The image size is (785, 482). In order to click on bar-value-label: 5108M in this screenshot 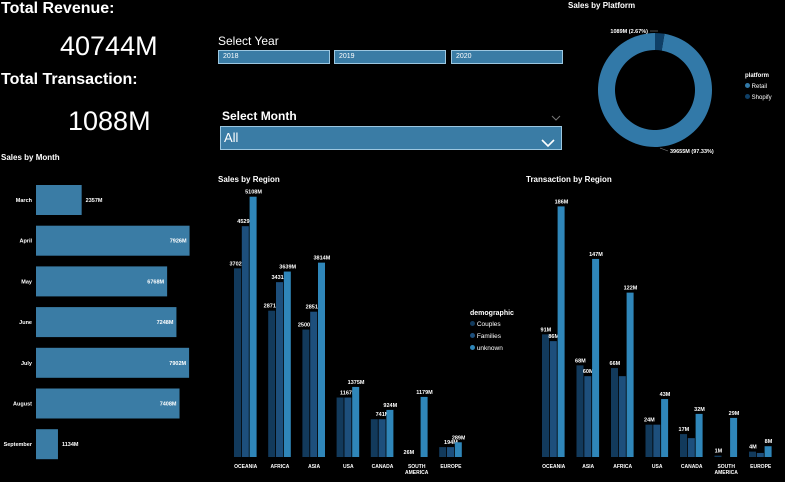, I will do `click(253, 193)`.